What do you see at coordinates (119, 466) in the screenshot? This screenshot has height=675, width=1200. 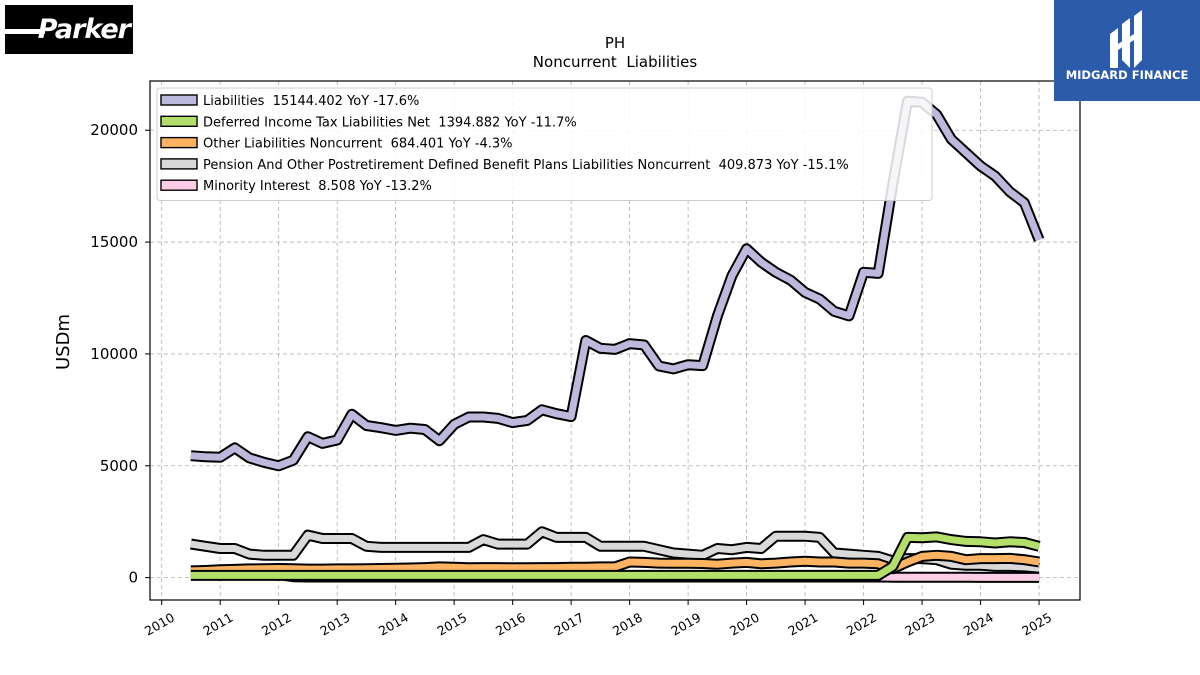 I see `y-tick-label: 5000` at bounding box center [119, 466].